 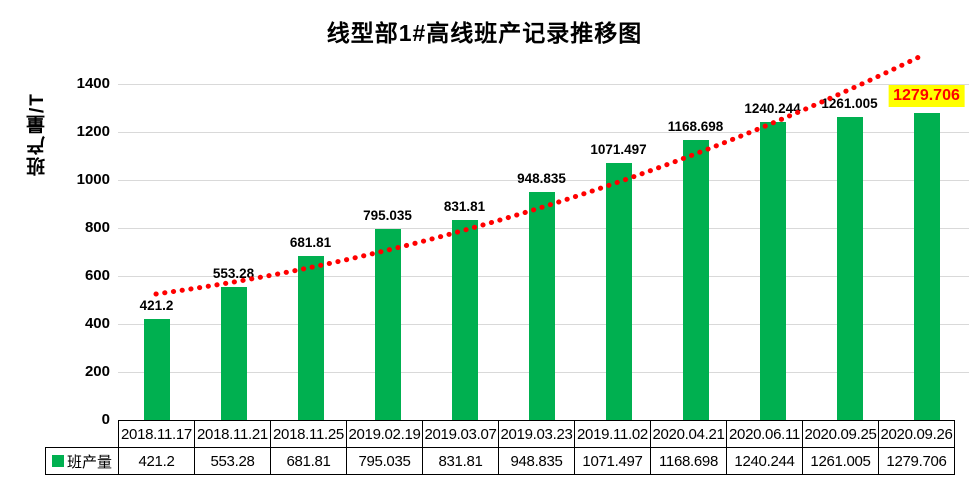 What do you see at coordinates (460, 434) in the screenshot?
I see `data-table-date-cell: 2019.03.07` at bounding box center [460, 434].